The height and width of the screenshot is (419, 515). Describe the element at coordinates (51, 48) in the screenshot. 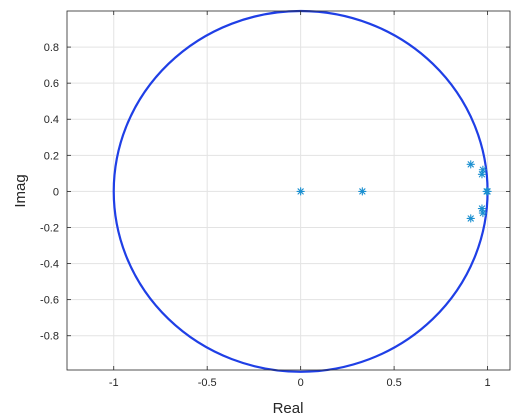

I see `y-tick-label: 0.8` at that location.